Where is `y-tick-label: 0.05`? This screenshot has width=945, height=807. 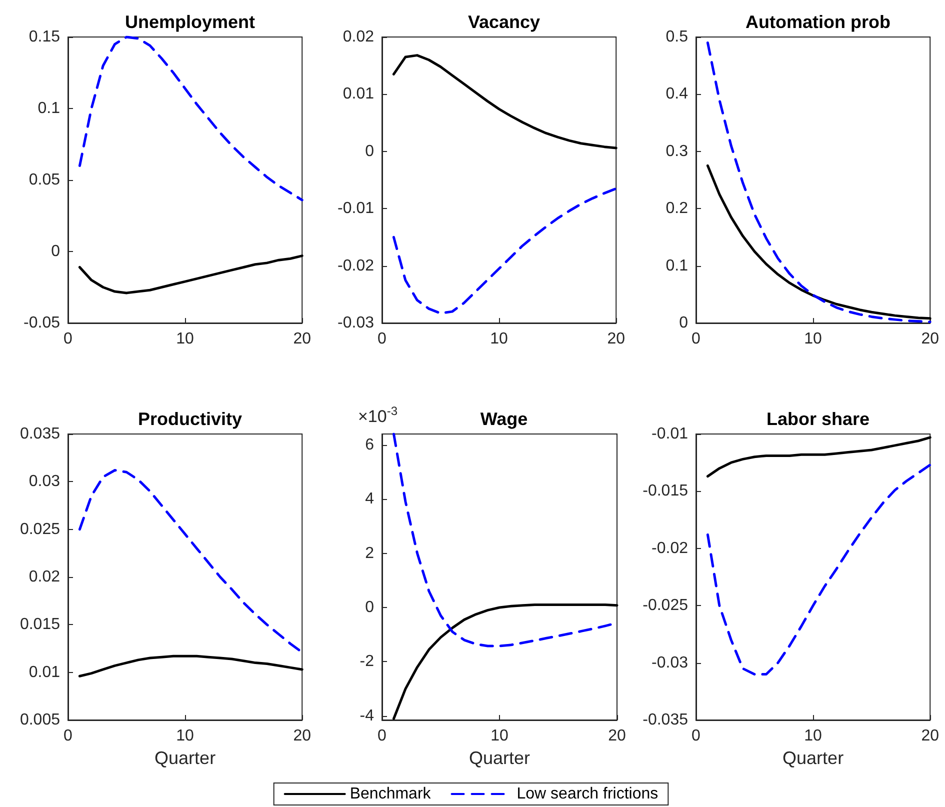 y-tick-label: 0.05 is located at coordinates (44, 180).